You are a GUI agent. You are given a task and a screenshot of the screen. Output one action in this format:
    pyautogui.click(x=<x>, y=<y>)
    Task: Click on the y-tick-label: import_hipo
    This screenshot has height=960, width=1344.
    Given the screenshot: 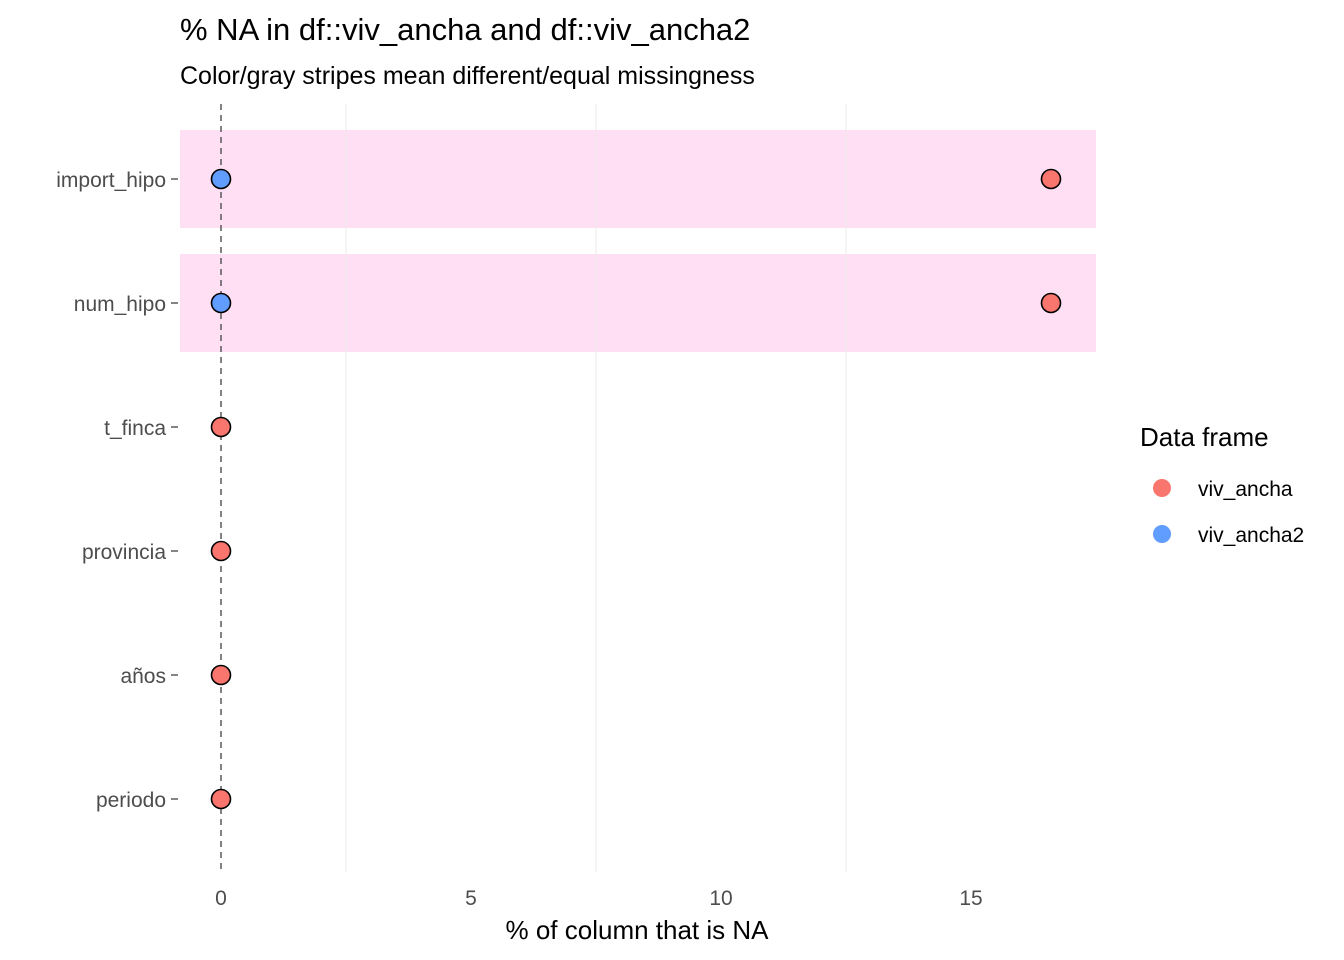 What is the action you would take?
    pyautogui.click(x=111, y=180)
    